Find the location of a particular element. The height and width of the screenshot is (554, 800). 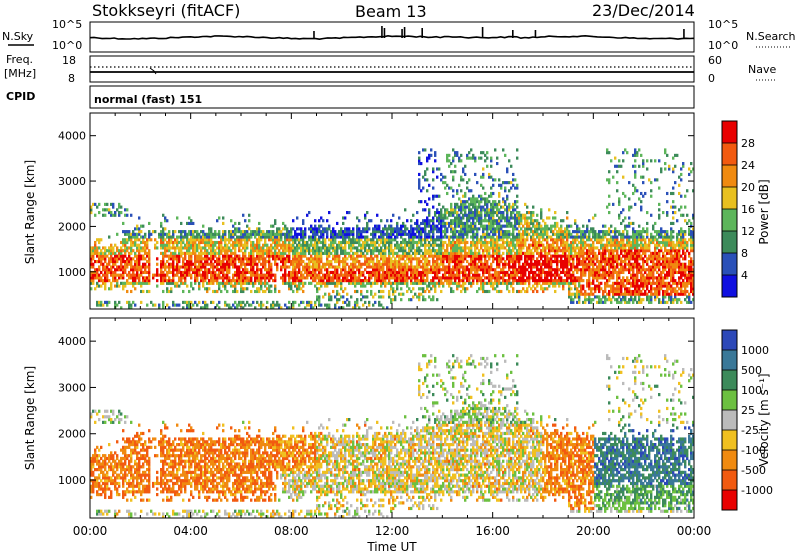

freq-label: Freq. is located at coordinates (19, 59).